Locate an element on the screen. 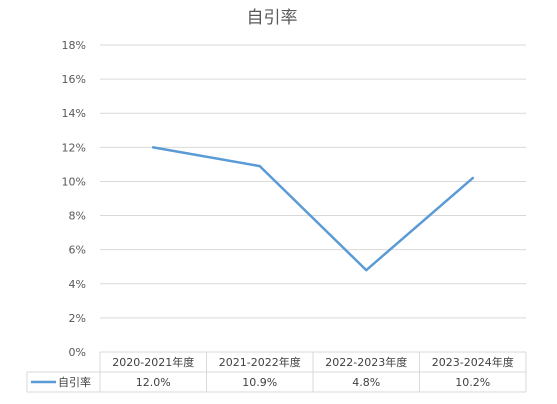 The width and height of the screenshot is (557, 404). data-value-label: 12.0% is located at coordinates (153, 382).